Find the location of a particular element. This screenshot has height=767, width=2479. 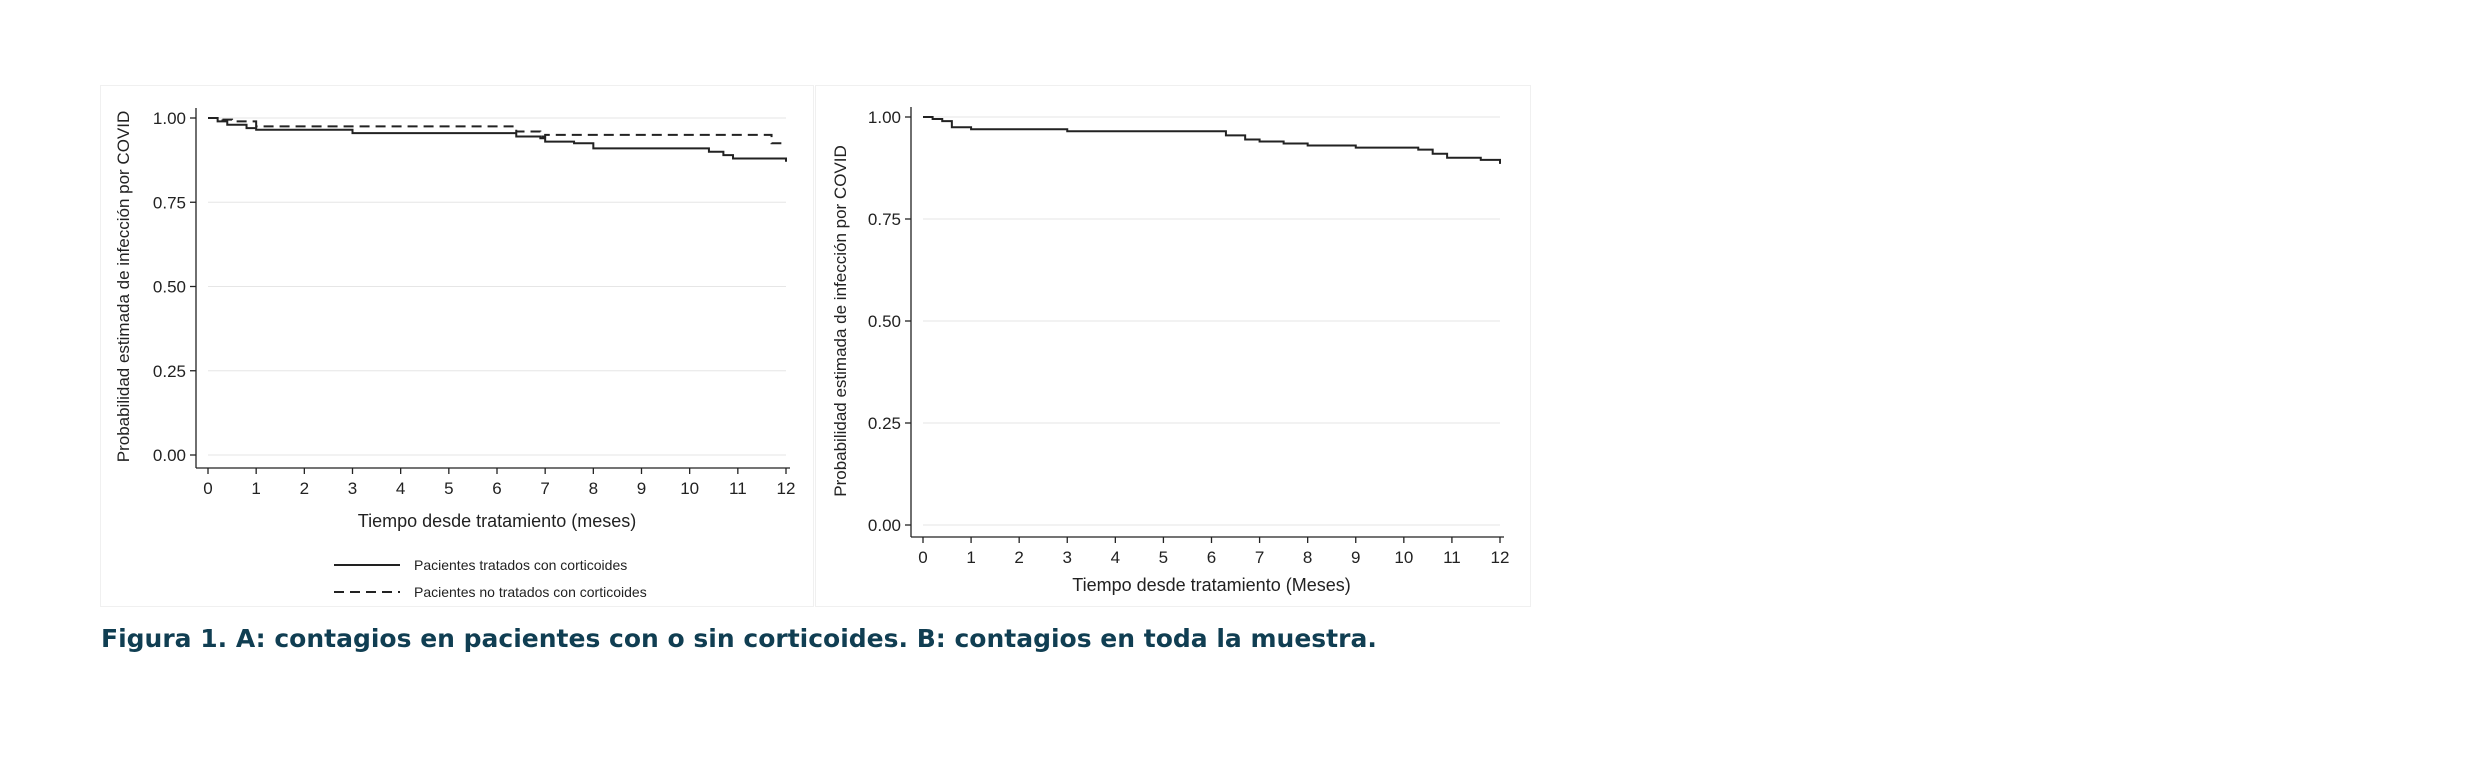

chart-b-x-tick-label: 0 is located at coordinates (922, 557).